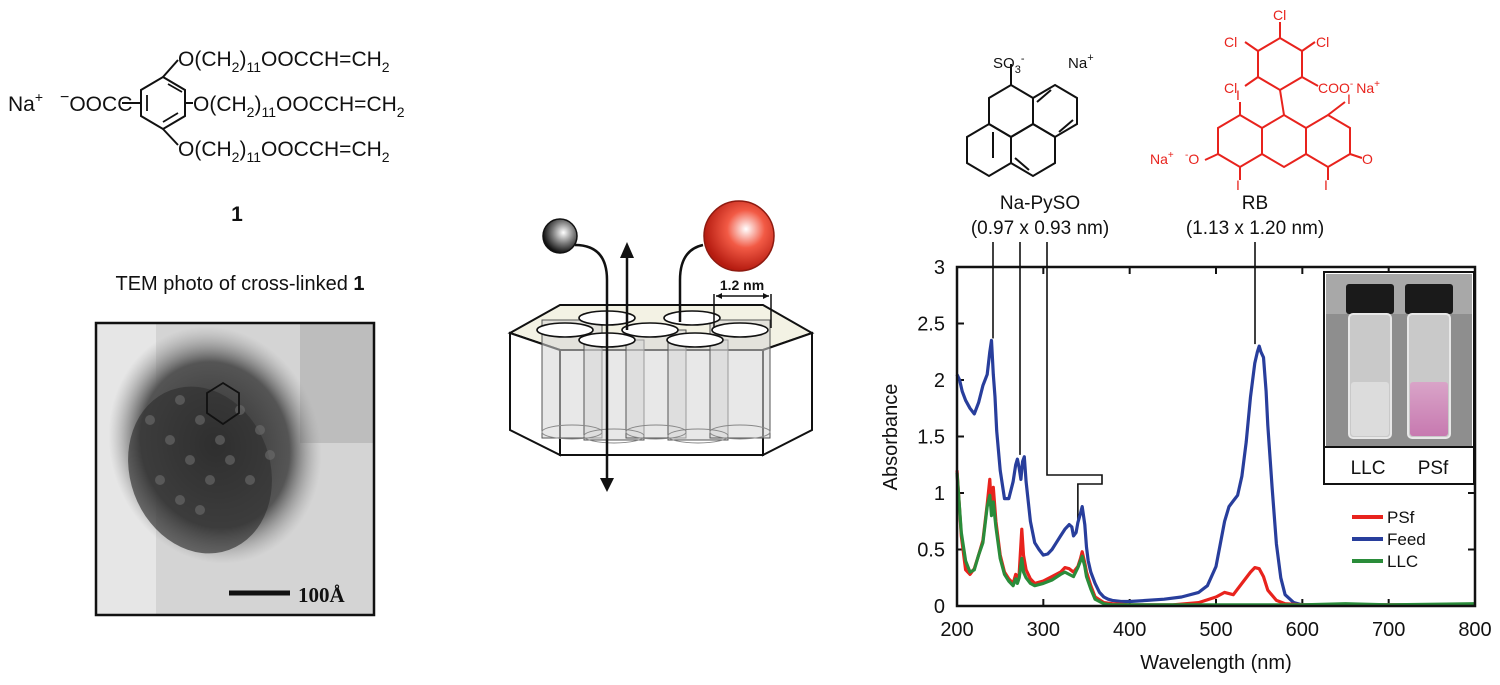 This screenshot has height=685, width=1500. Describe the element at coordinates (1326, 185) in the screenshot. I see `rb-iodine-4: I` at that location.